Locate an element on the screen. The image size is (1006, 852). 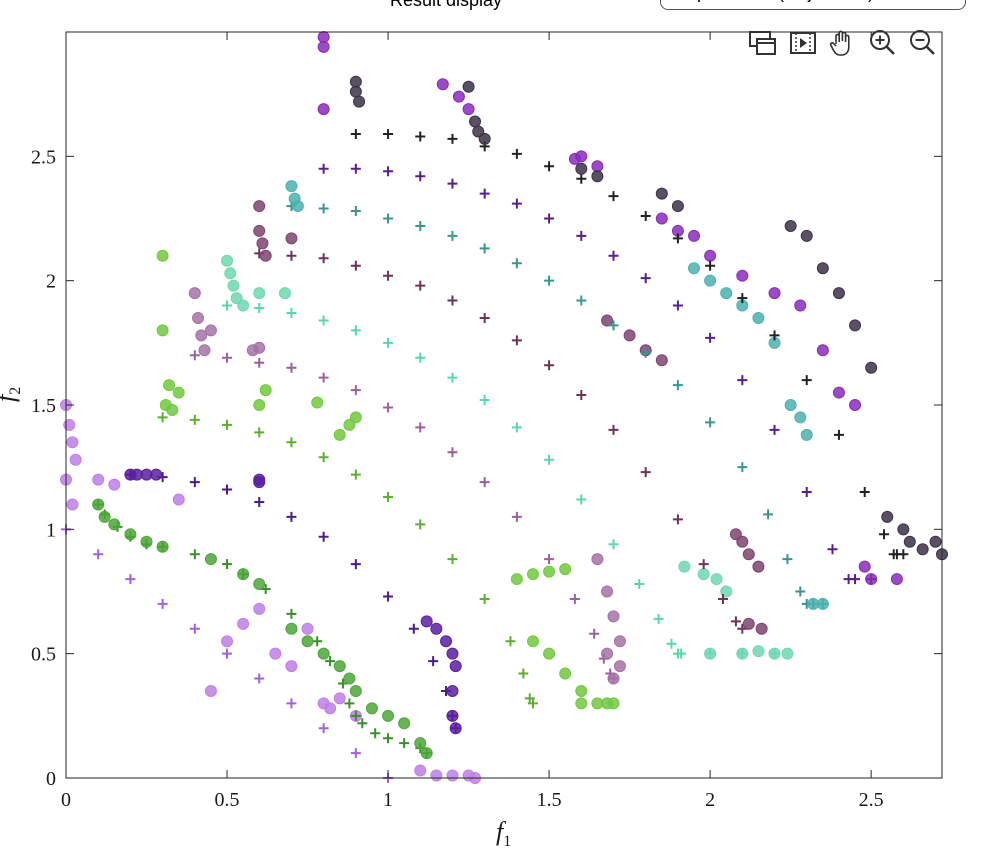
objective-selector: Operation - (Objectives) is located at coordinates (813, 5).